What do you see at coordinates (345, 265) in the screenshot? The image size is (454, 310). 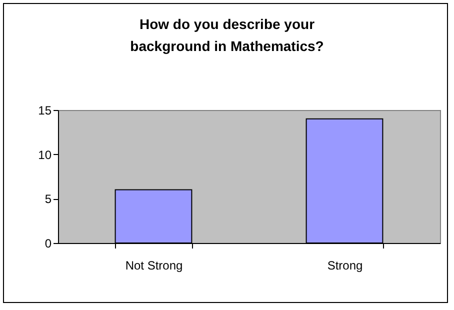 I see `x-tick-label: Strong` at bounding box center [345, 265].